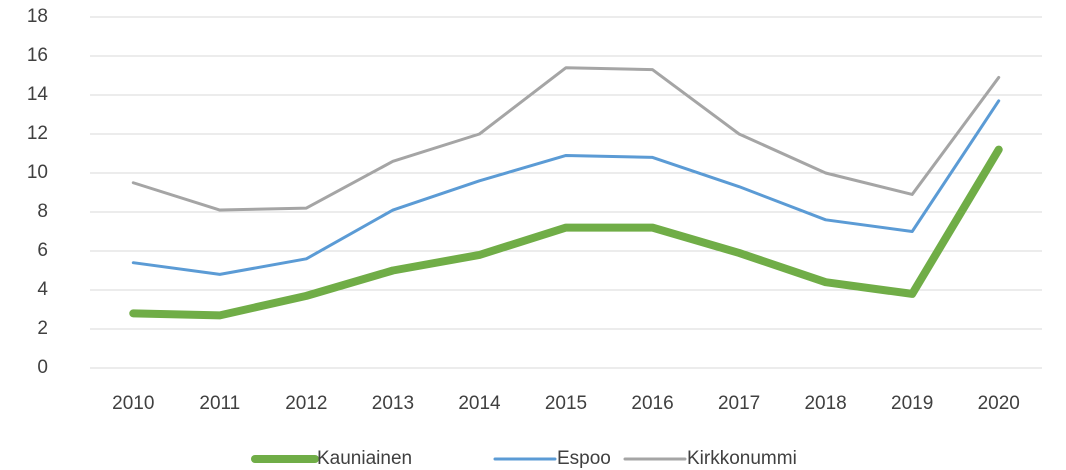 The width and height of the screenshot is (1066, 470). Describe the element at coordinates (37, 133) in the screenshot. I see `y-tick-label: 12` at that location.